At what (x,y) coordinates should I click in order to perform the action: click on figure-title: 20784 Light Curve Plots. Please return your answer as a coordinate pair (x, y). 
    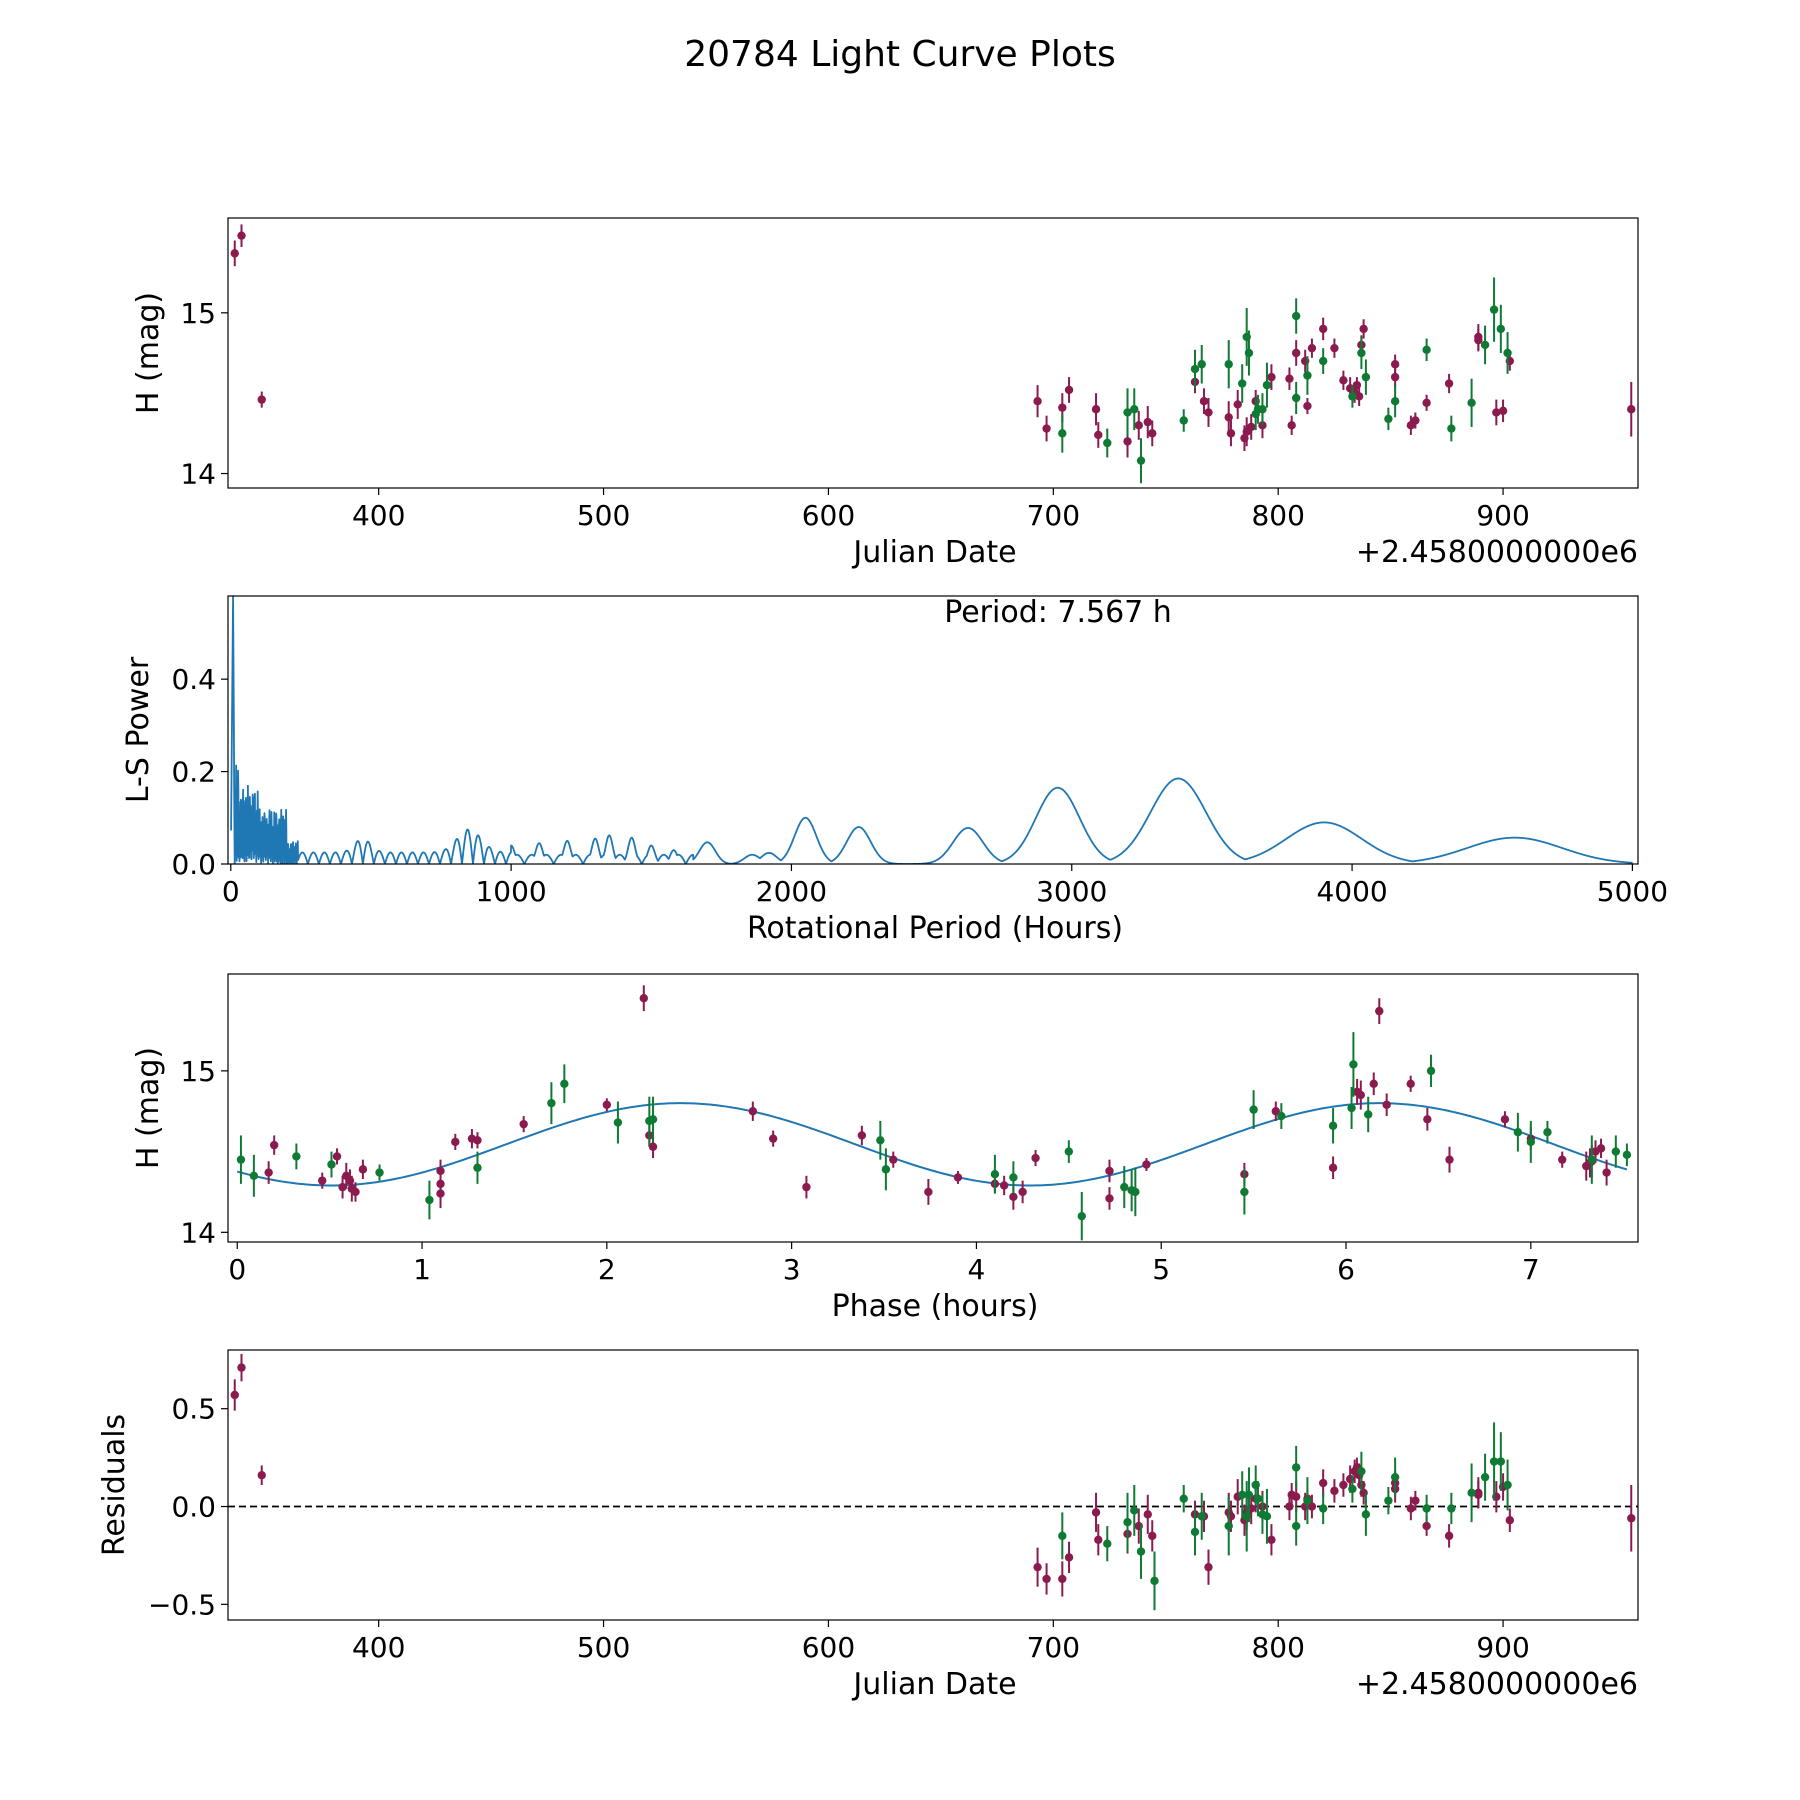
    Looking at the image, I should click on (900, 54).